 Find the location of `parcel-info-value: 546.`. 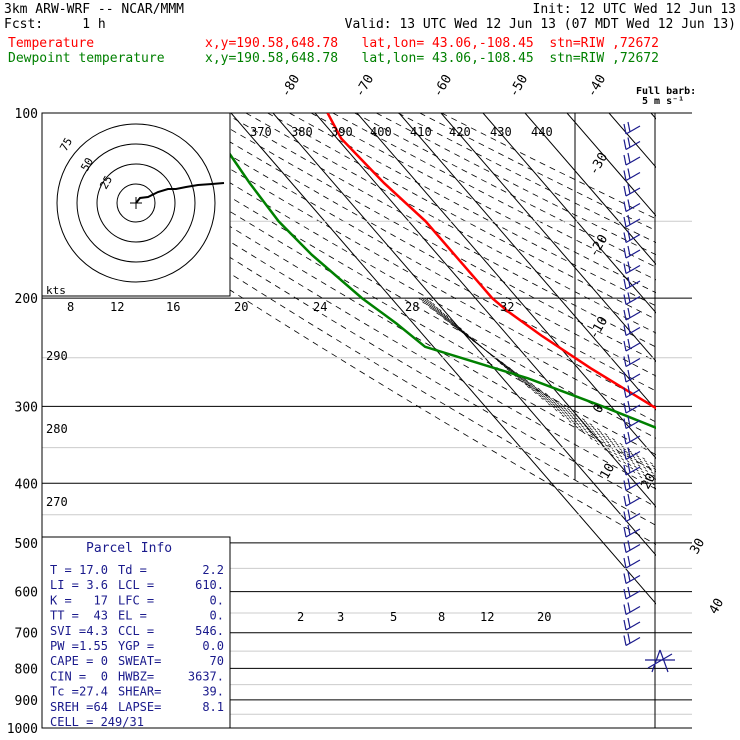

parcel-info-value: 546. is located at coordinates (209, 631).